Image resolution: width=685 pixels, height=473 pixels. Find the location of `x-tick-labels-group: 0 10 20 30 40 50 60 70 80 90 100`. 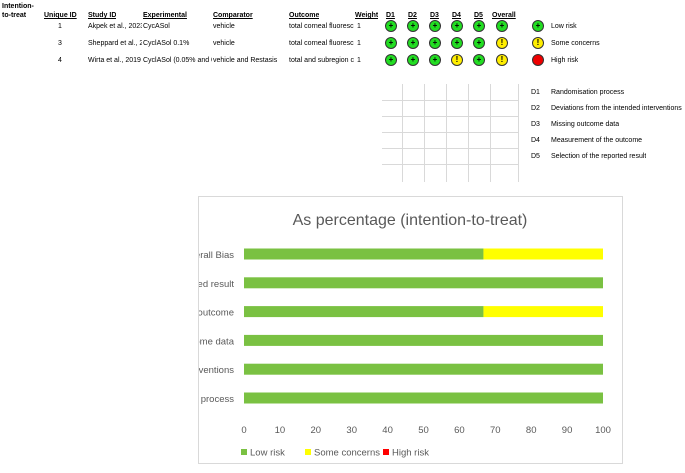

x-tick-labels-group: 0 10 20 30 40 50 60 70 80 90 100 is located at coordinates (426, 430).